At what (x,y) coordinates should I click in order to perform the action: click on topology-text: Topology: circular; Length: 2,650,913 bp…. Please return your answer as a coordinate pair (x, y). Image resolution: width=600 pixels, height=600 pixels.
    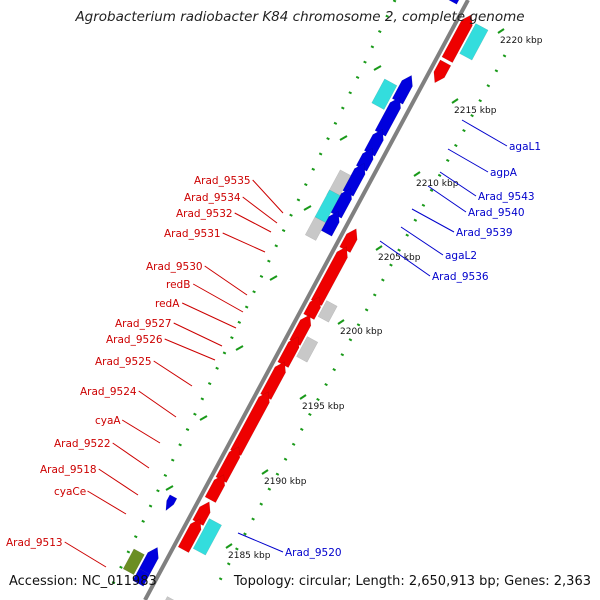
    Looking at the image, I should click on (412, 581).